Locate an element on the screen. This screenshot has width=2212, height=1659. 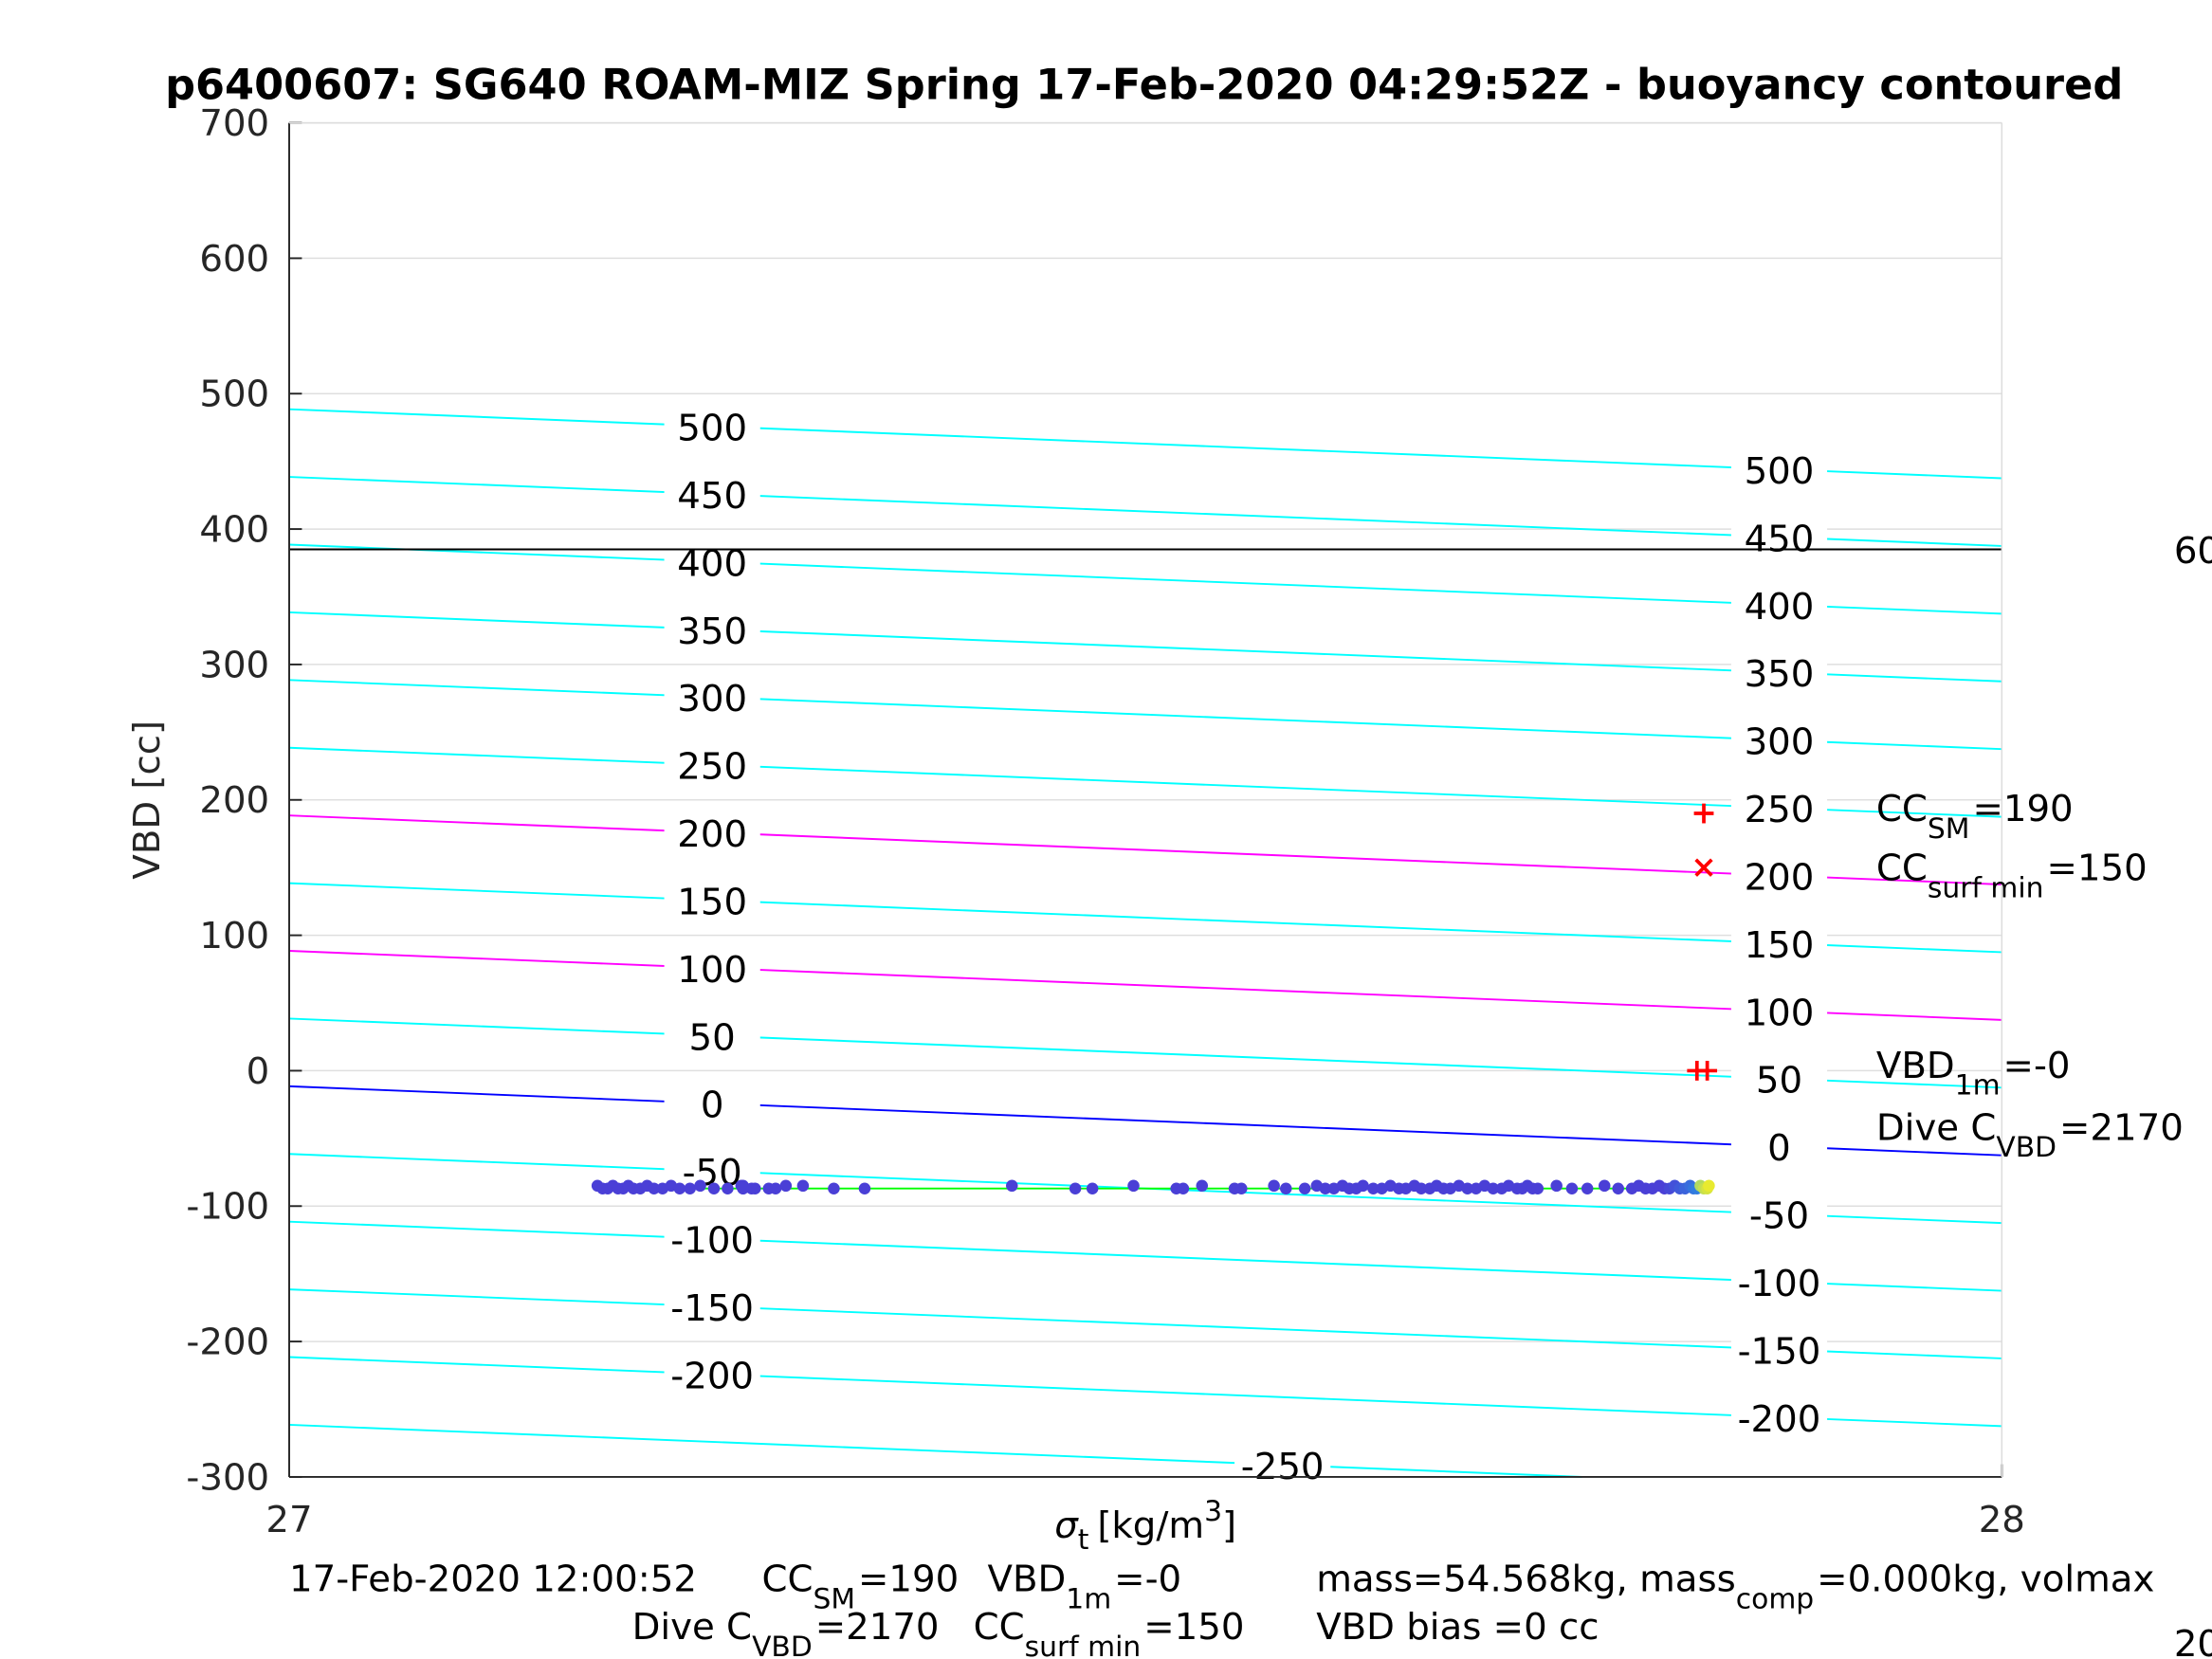
markers is located at coordinates (1702, 942).